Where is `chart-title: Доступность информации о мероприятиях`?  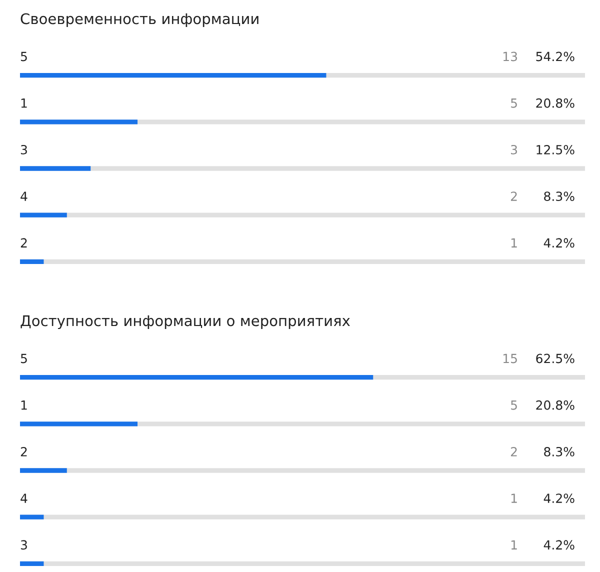 chart-title: Доступность информации о мероприятиях is located at coordinates (185, 322).